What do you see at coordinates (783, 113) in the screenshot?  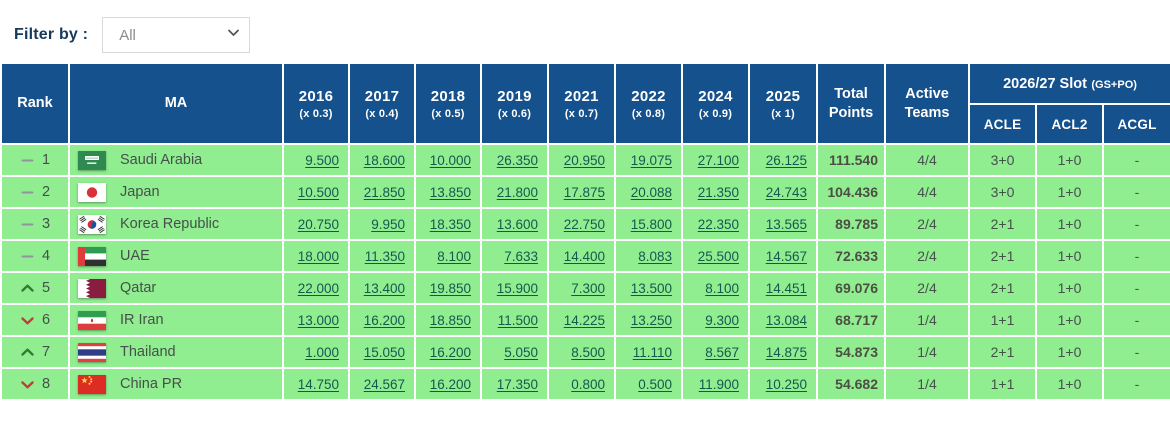 I see `year-multiplier-label: (x 1)` at bounding box center [783, 113].